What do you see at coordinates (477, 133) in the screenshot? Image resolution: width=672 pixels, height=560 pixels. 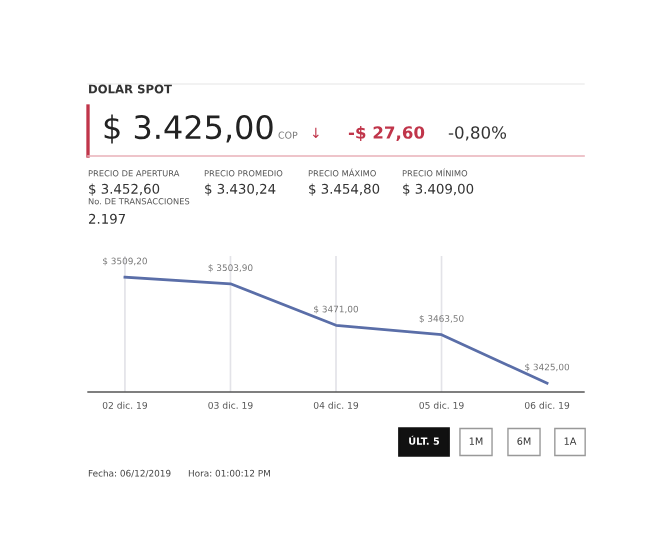 I see `text: -0,80%` at bounding box center [477, 133].